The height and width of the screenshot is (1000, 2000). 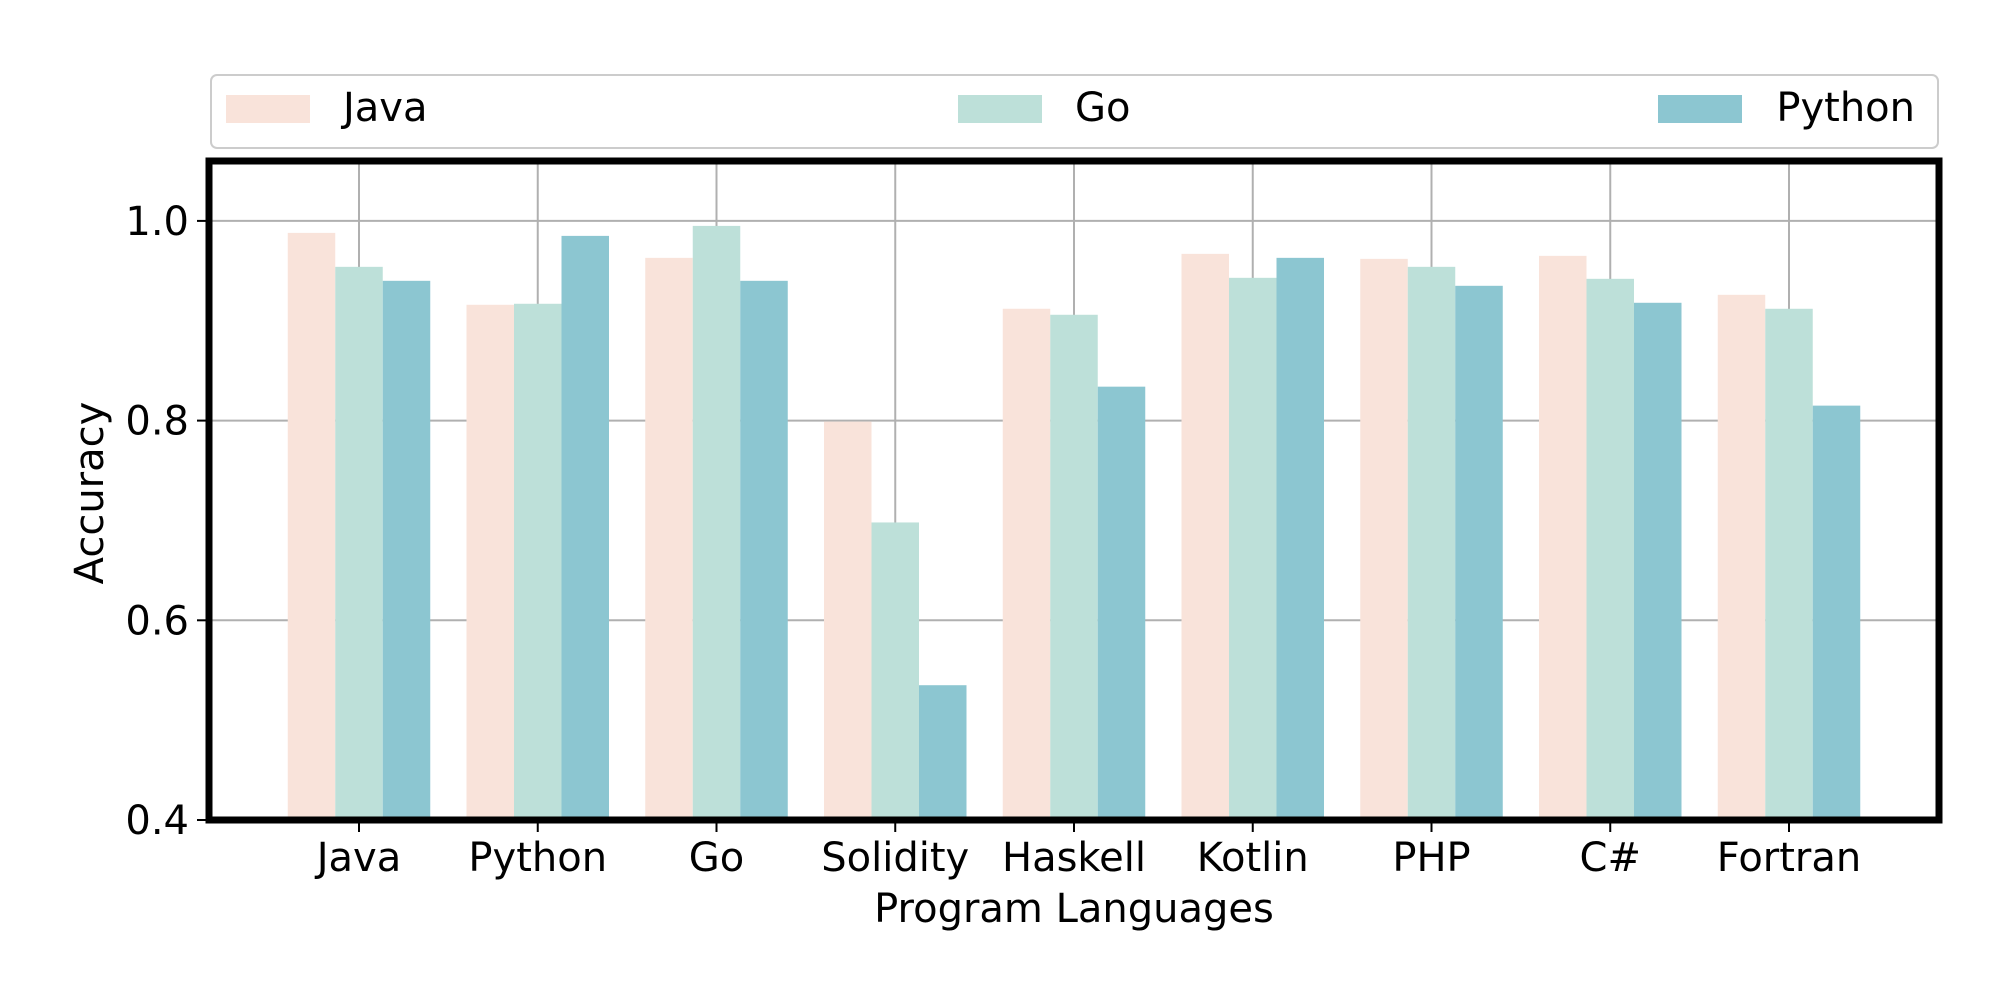 I want to click on bar-python-fortran, so click(x=1836, y=612).